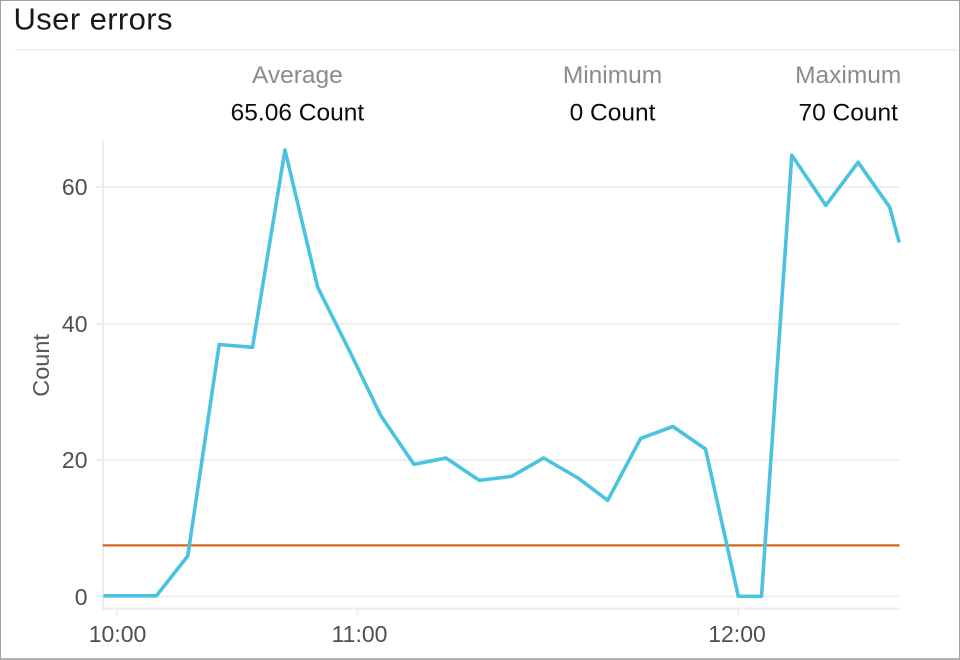 This screenshot has height=660, width=960. What do you see at coordinates (118, 634) in the screenshot?
I see `svg-text: 10:00` at bounding box center [118, 634].